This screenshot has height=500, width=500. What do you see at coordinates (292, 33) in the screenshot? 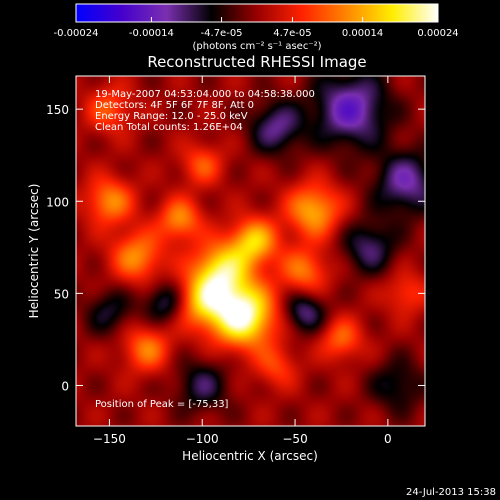
I see `colorbar-tick-label: 4.7e-05` at bounding box center [292, 33].